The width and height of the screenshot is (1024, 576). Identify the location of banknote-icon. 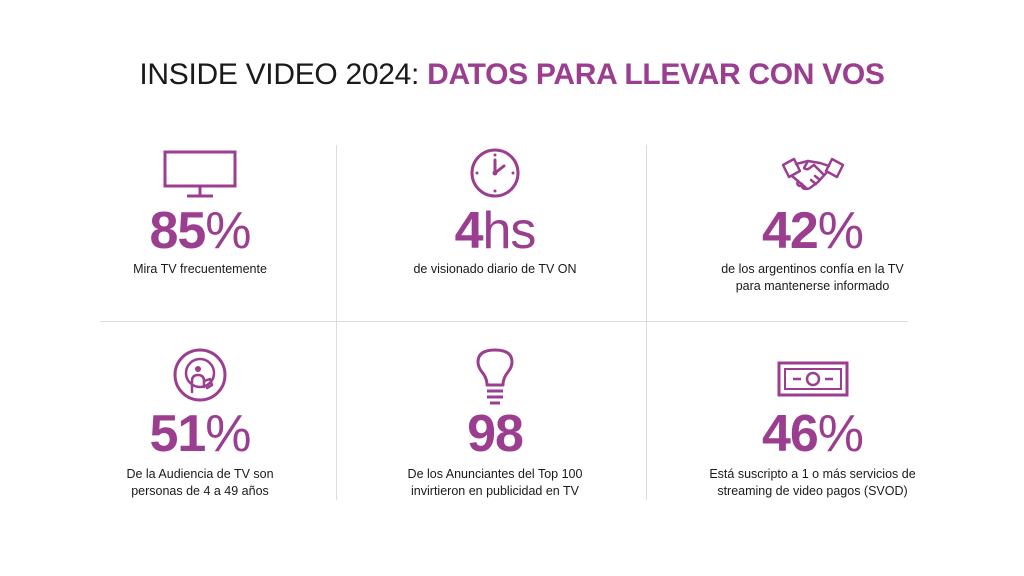
(812, 379).